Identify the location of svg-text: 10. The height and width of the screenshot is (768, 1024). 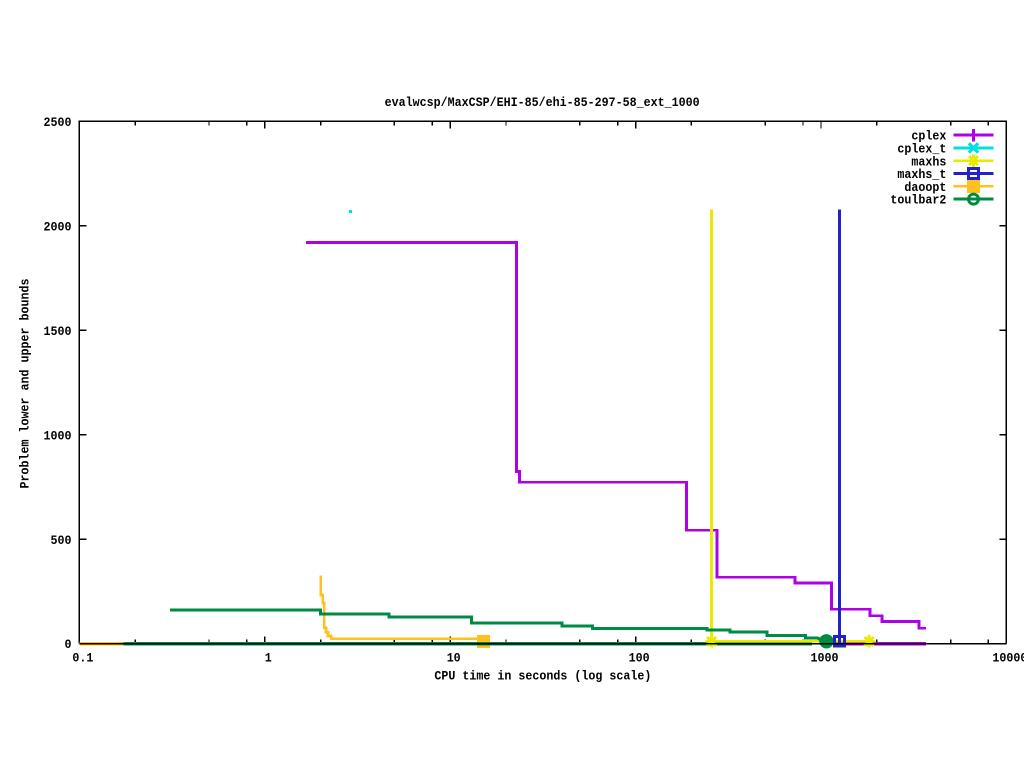
(454, 658).